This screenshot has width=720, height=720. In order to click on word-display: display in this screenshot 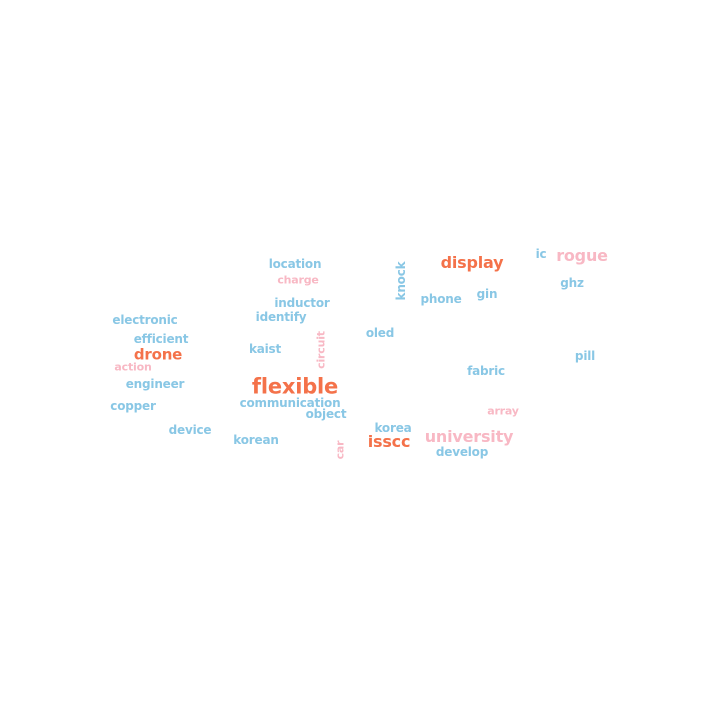, I will do `click(472, 262)`.